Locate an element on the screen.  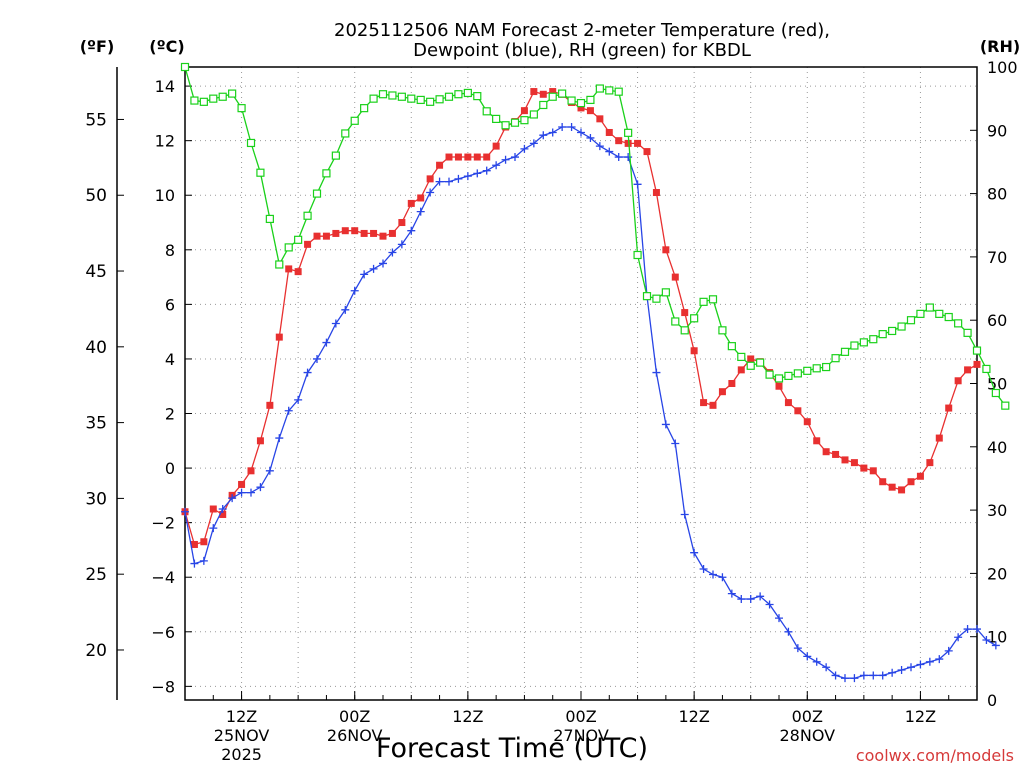
chart-title-line2: Dewpoint (blue), RH (green) for KBDL is located at coordinates (582, 50).